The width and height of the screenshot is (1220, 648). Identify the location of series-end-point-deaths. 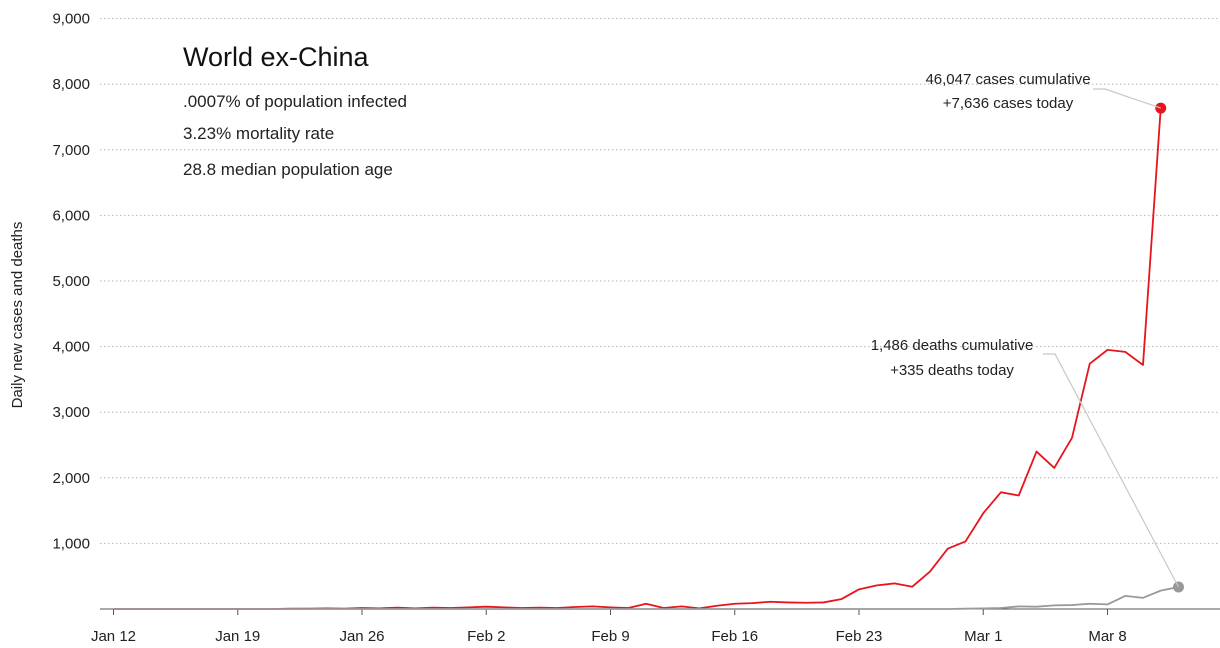
(1178, 587).